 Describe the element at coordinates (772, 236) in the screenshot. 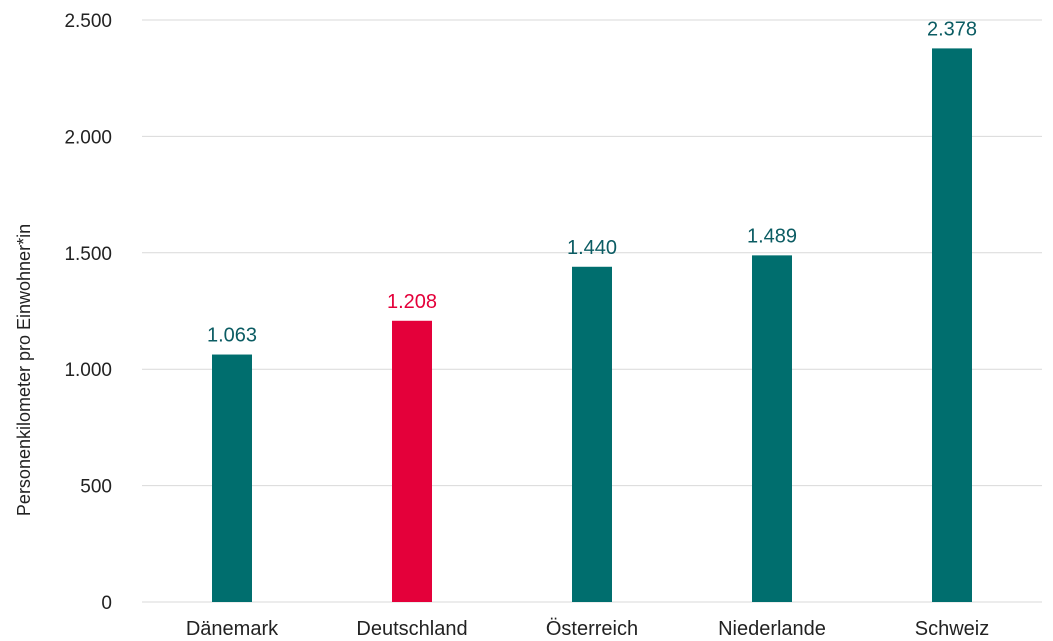

I see `bar-value-label: 1.489` at that location.